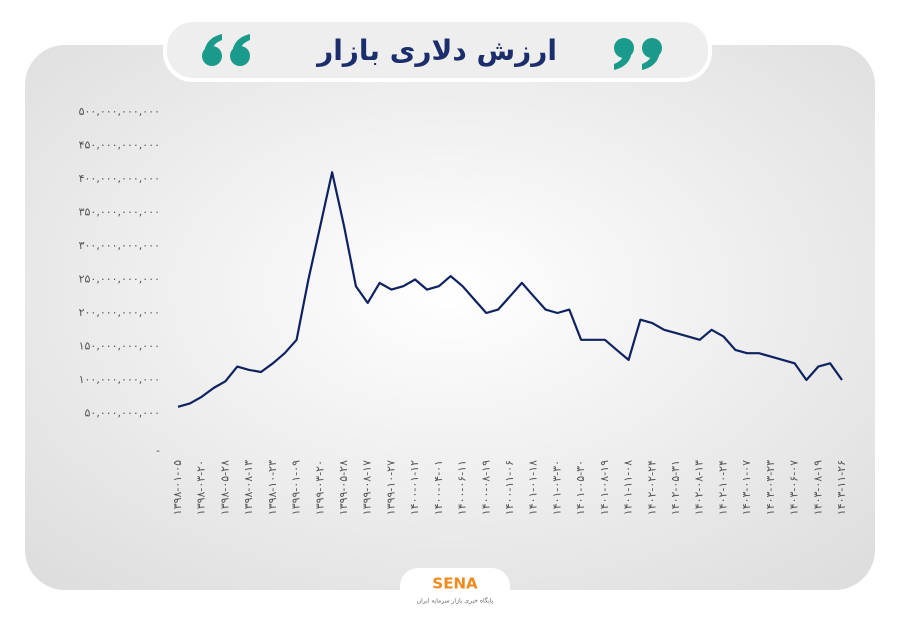  I want to click on y-tick-label: ۵۰,۰۰۰,۰۰۰,۰۰۰, so click(122, 413).